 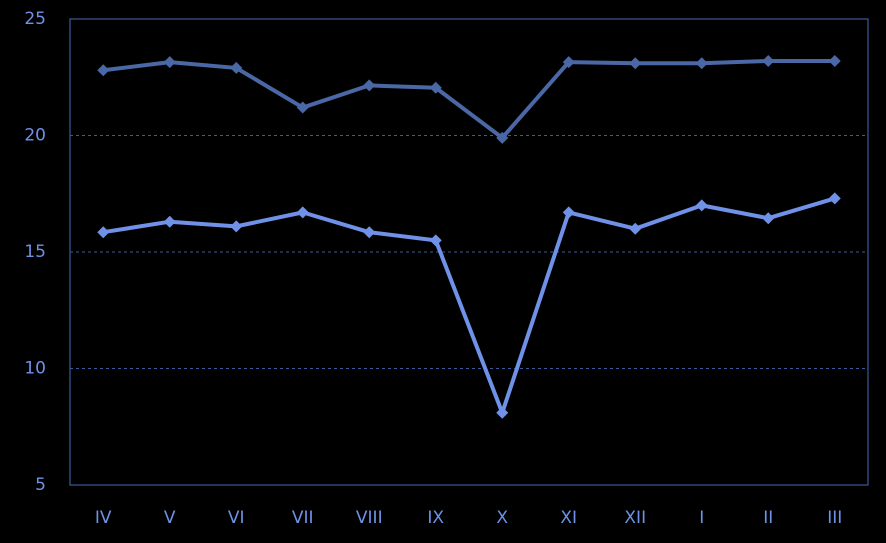 I want to click on x-tick-label: XII, so click(x=635, y=518).